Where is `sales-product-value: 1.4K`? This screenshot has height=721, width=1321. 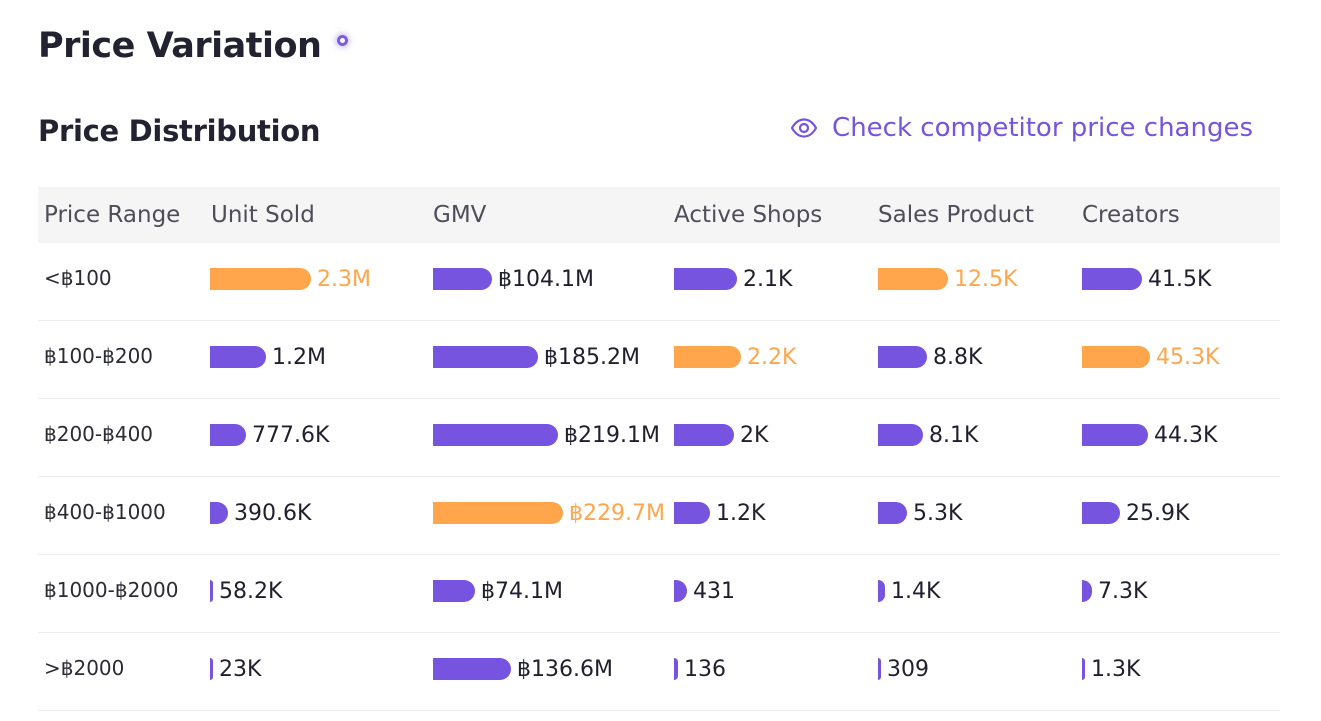 sales-product-value: 1.4K is located at coordinates (916, 591).